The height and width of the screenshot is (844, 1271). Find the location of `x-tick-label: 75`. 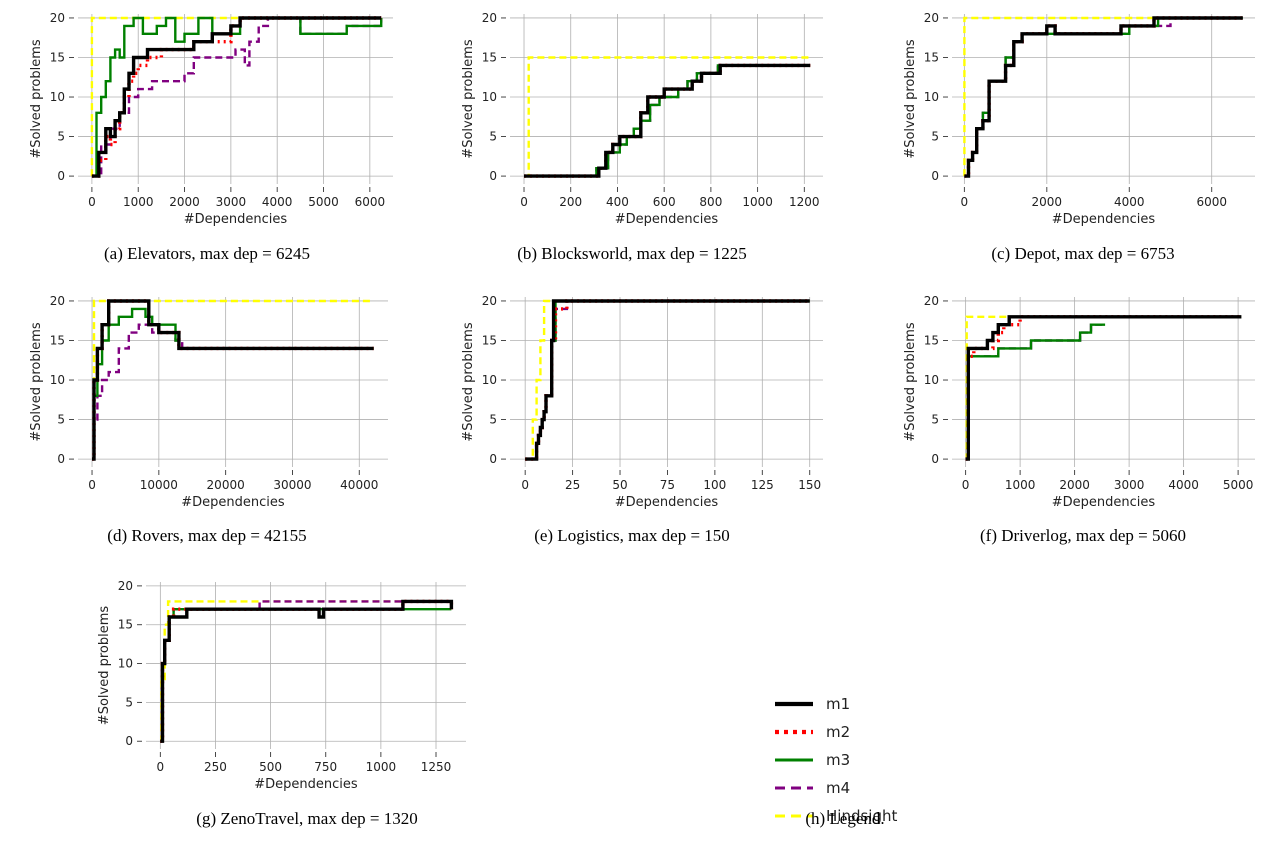

x-tick-label: 75 is located at coordinates (667, 485).